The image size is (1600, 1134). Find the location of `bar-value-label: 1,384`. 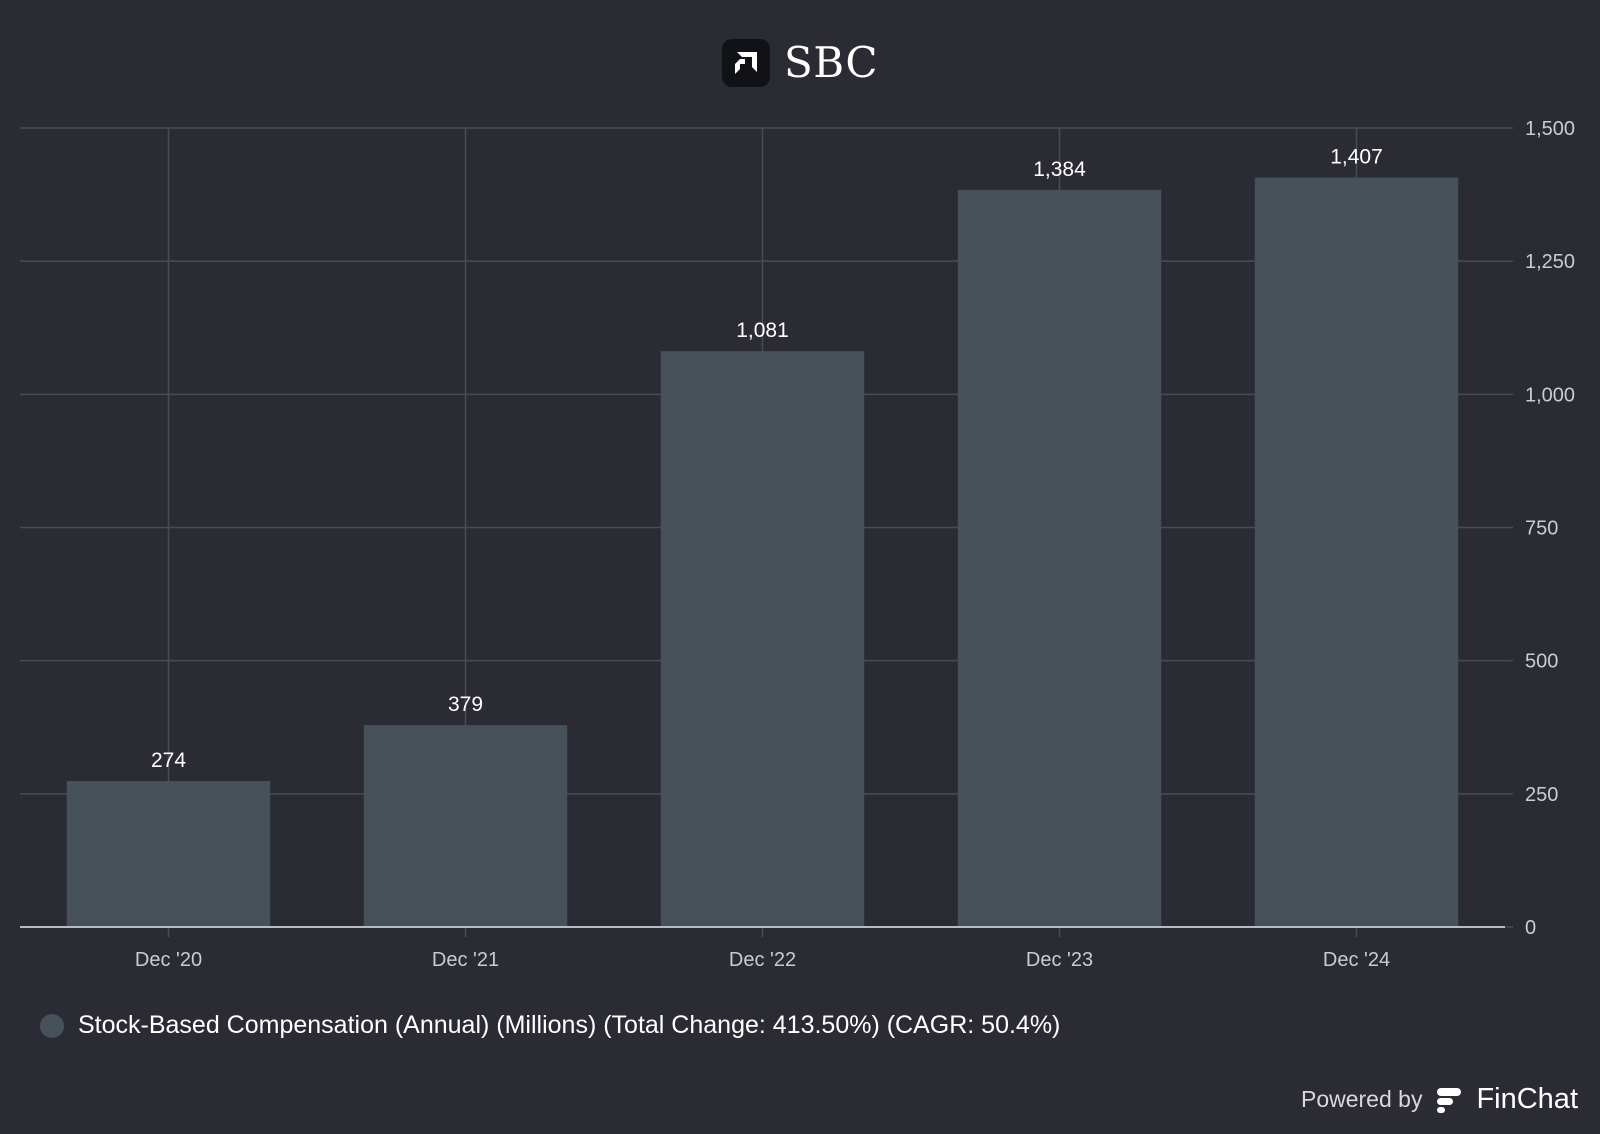

bar-value-label: 1,384 is located at coordinates (1059, 169).